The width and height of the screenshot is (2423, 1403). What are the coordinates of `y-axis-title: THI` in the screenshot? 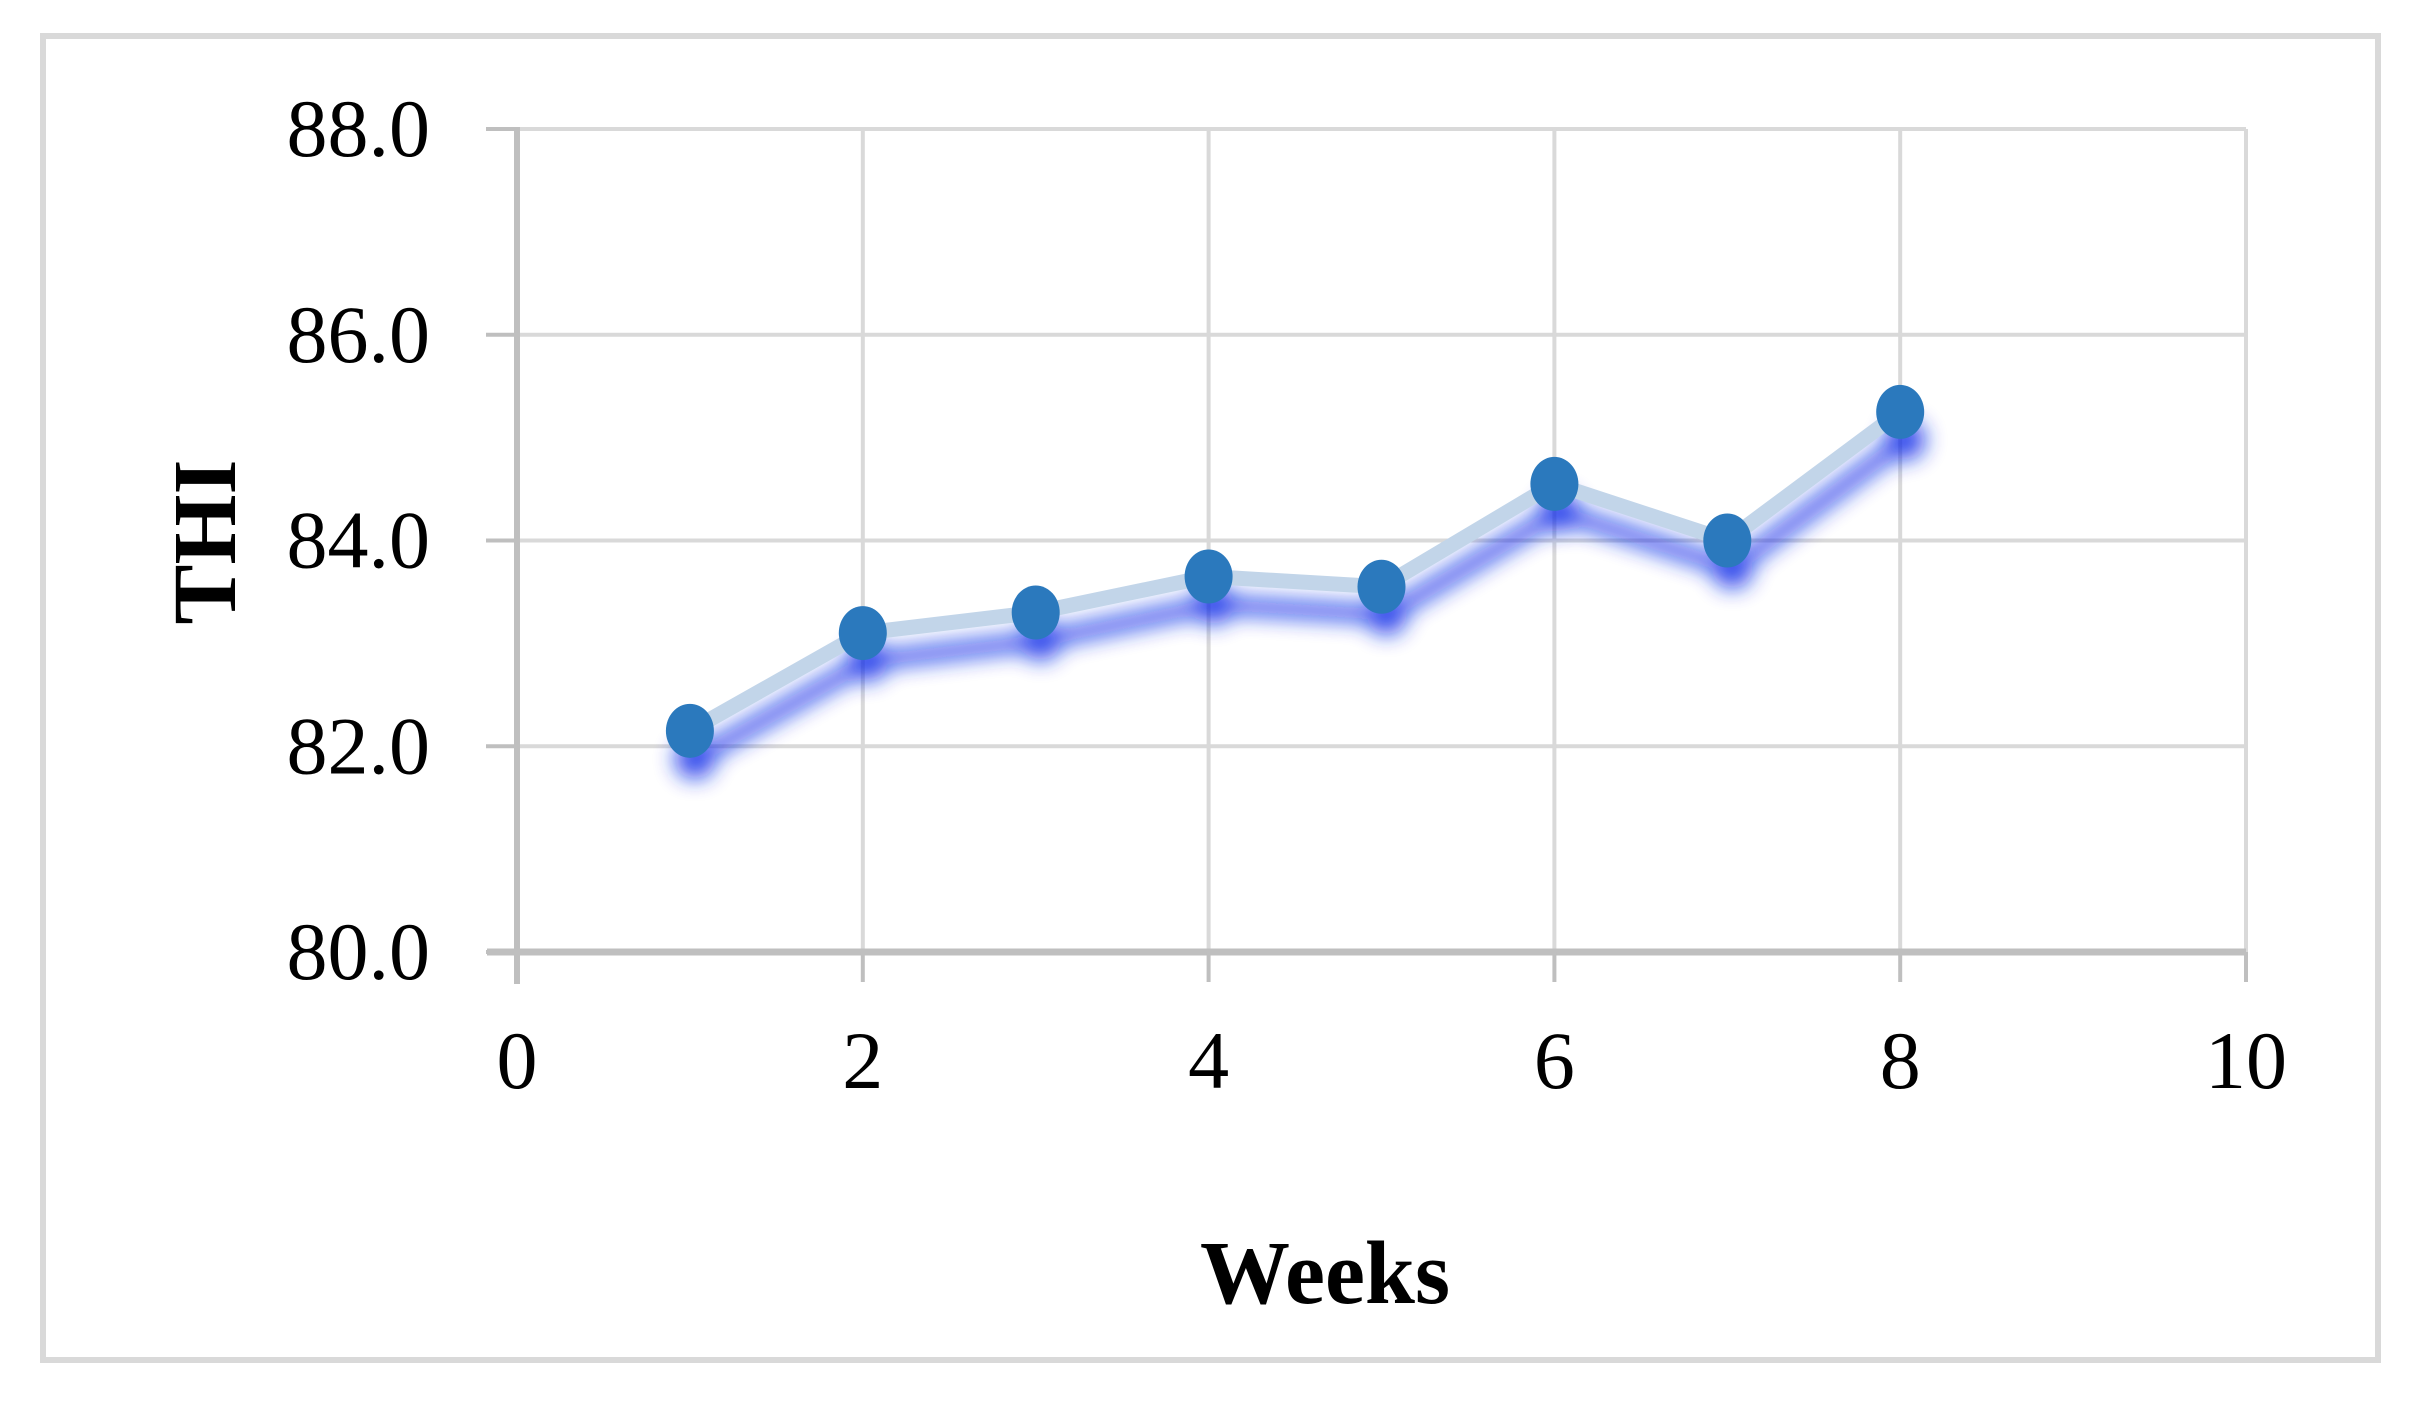 It's located at (205, 541).